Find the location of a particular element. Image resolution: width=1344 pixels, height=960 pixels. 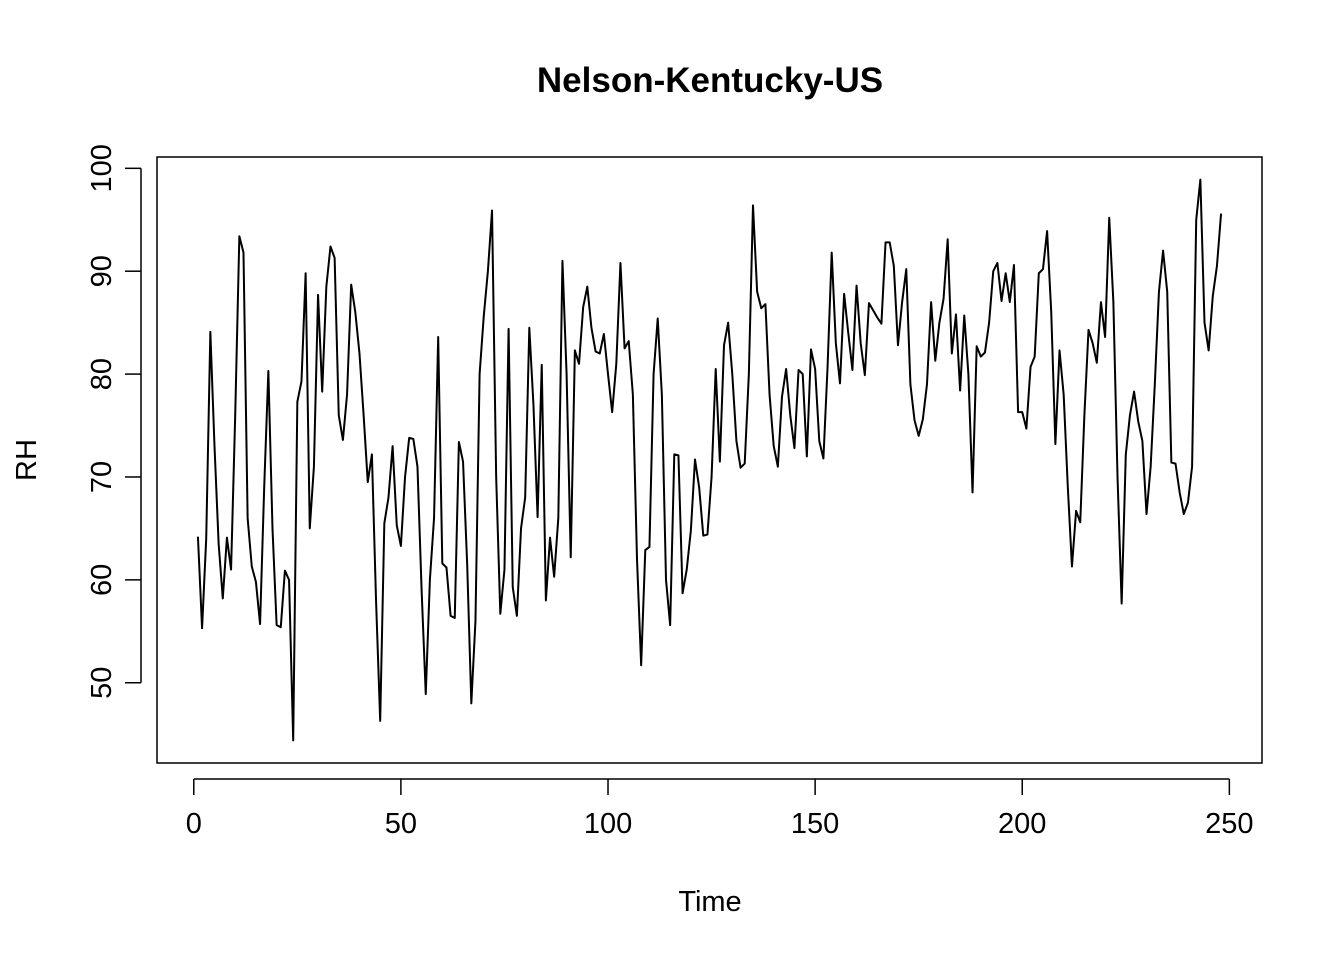

y-tick-label: 80 is located at coordinates (102, 374).